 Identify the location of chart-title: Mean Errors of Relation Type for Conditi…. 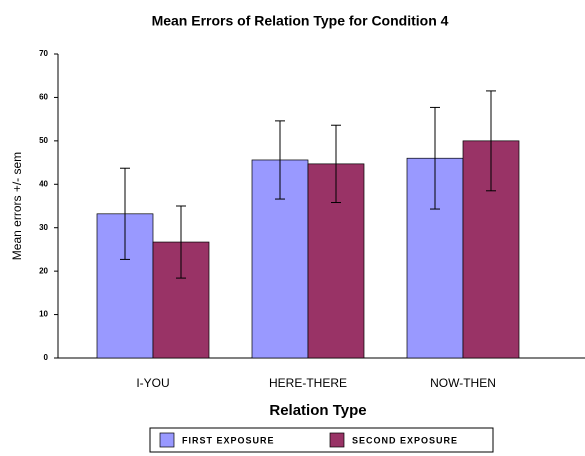
(300, 21).